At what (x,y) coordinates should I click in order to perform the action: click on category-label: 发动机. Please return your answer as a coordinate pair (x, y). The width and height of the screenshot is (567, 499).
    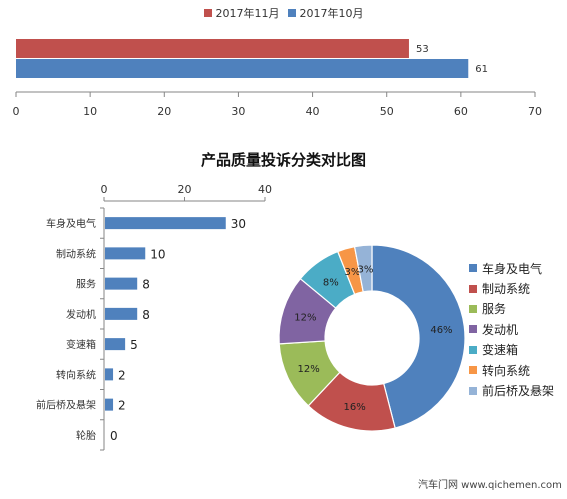
    Looking at the image, I should click on (81, 314).